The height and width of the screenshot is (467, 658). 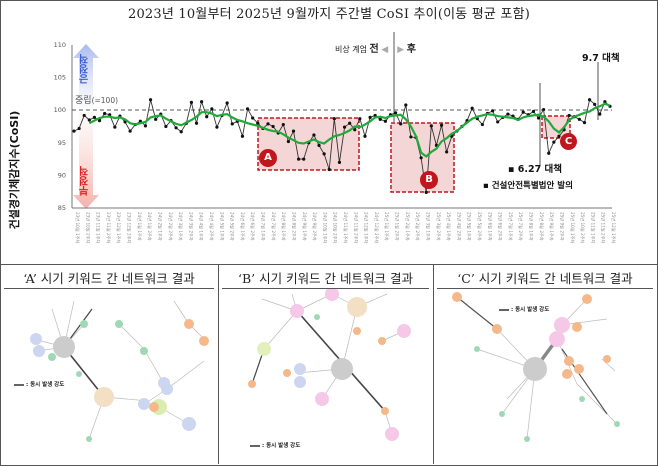 What do you see at coordinates (180, 226) in the screenshot?
I see `svg-text: 24년 3월 1주차` at bounding box center [180, 226].